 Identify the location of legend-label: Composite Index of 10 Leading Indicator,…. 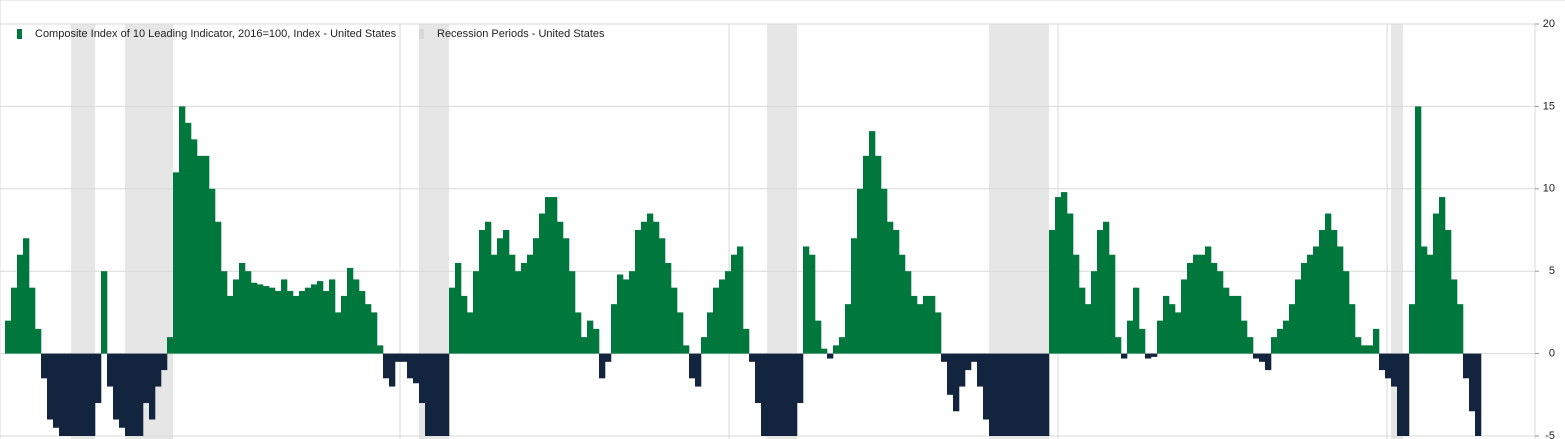
(216, 34).